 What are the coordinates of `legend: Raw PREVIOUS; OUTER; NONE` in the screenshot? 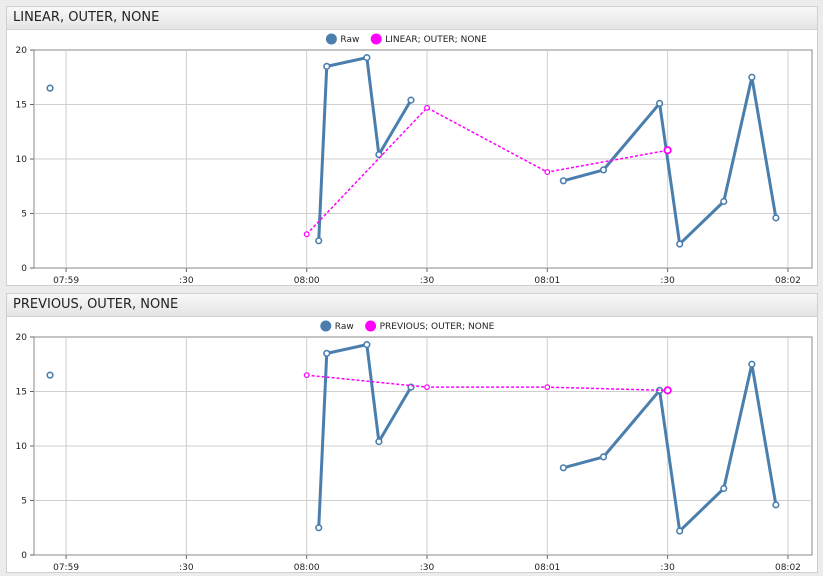 It's located at (407, 326).